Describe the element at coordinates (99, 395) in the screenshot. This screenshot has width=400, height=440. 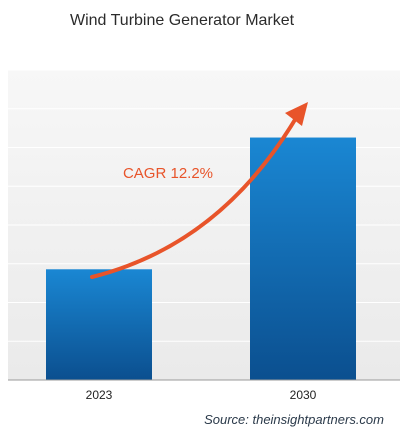
I see `x-tick-label-2023: 2023` at that location.